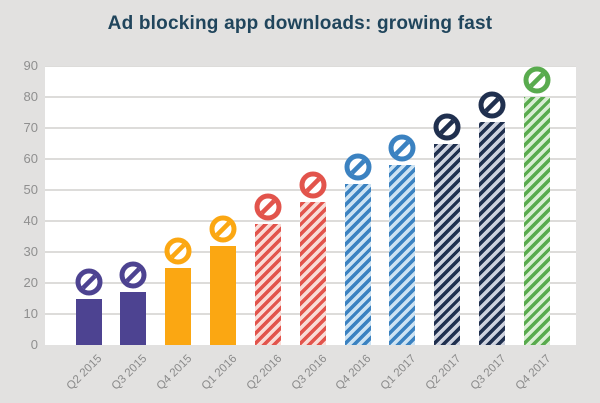  I want to click on y-axis-label: 70, so click(30, 127).